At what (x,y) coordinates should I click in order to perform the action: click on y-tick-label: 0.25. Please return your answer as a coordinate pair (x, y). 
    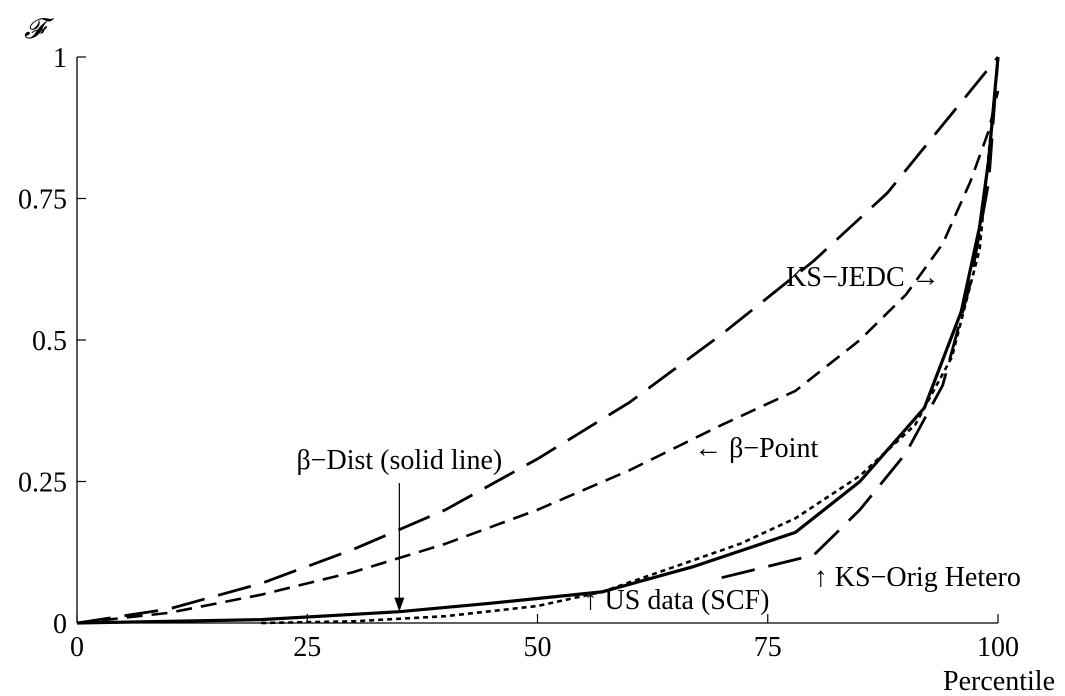
    Looking at the image, I should click on (42, 483).